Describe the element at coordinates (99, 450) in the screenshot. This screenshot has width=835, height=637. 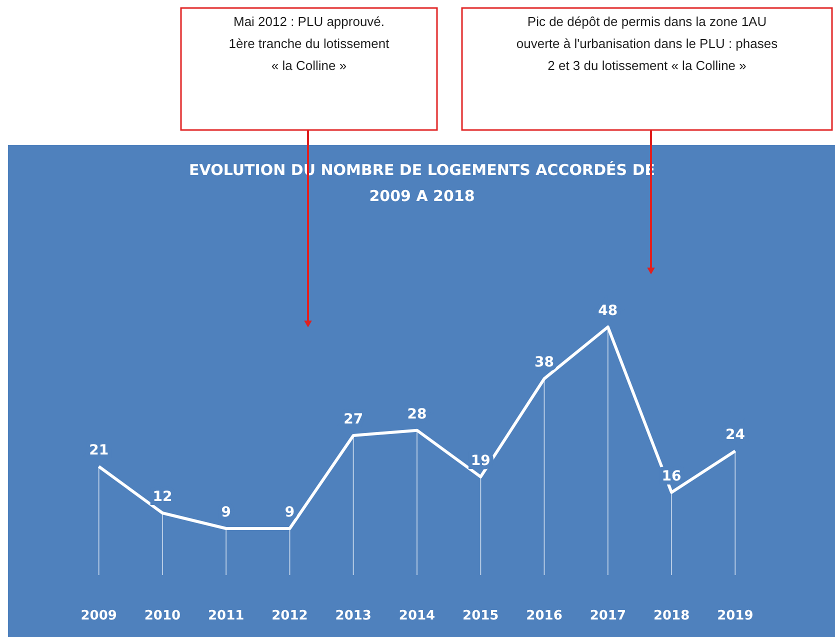
I see `data-label: 21` at that location.